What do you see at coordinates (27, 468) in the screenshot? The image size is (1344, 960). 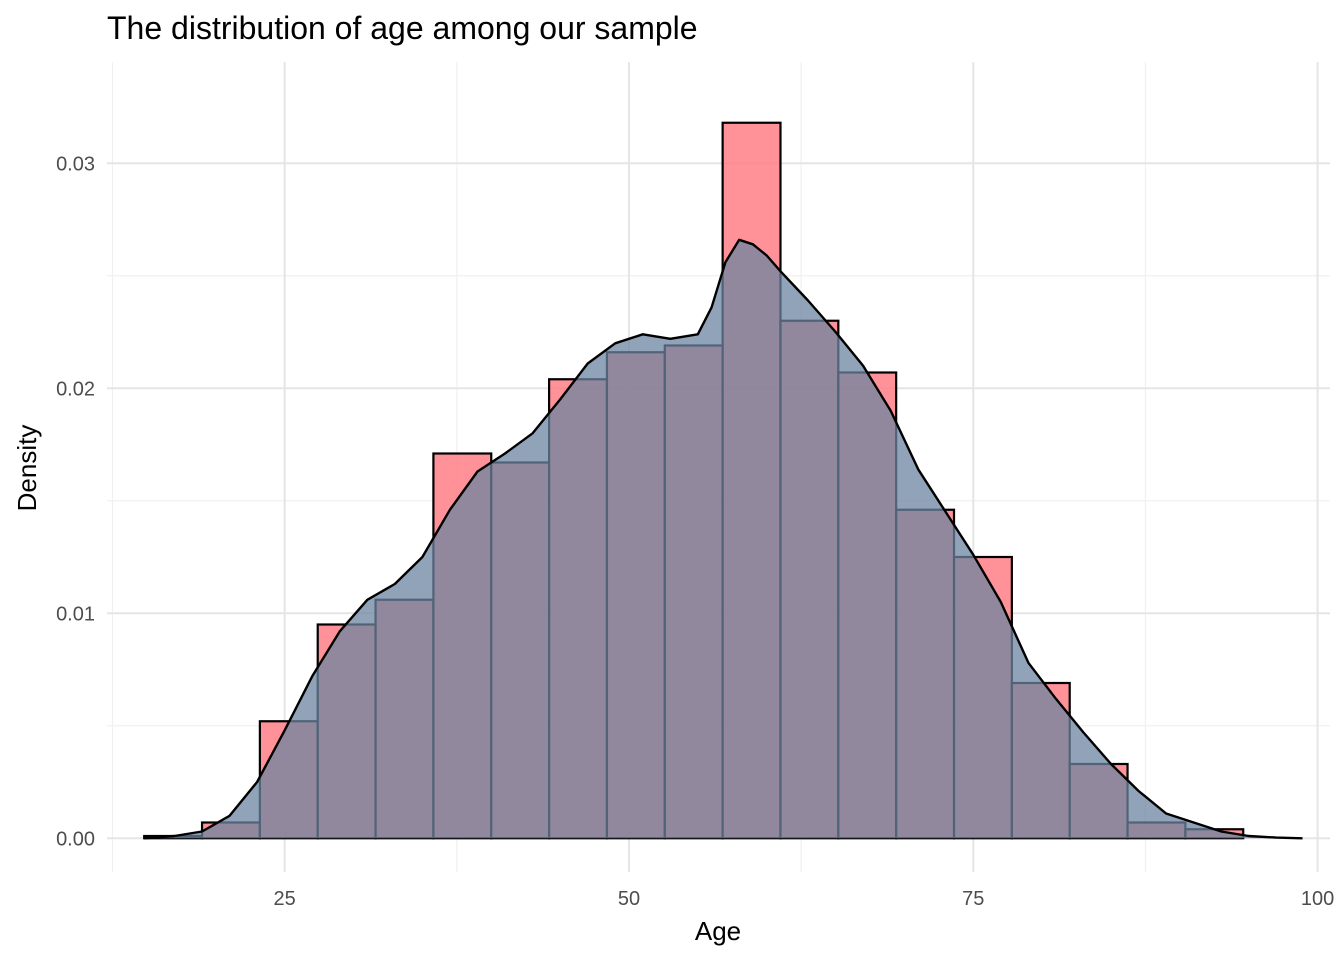 I see `y-axis-title: Density` at bounding box center [27, 468].